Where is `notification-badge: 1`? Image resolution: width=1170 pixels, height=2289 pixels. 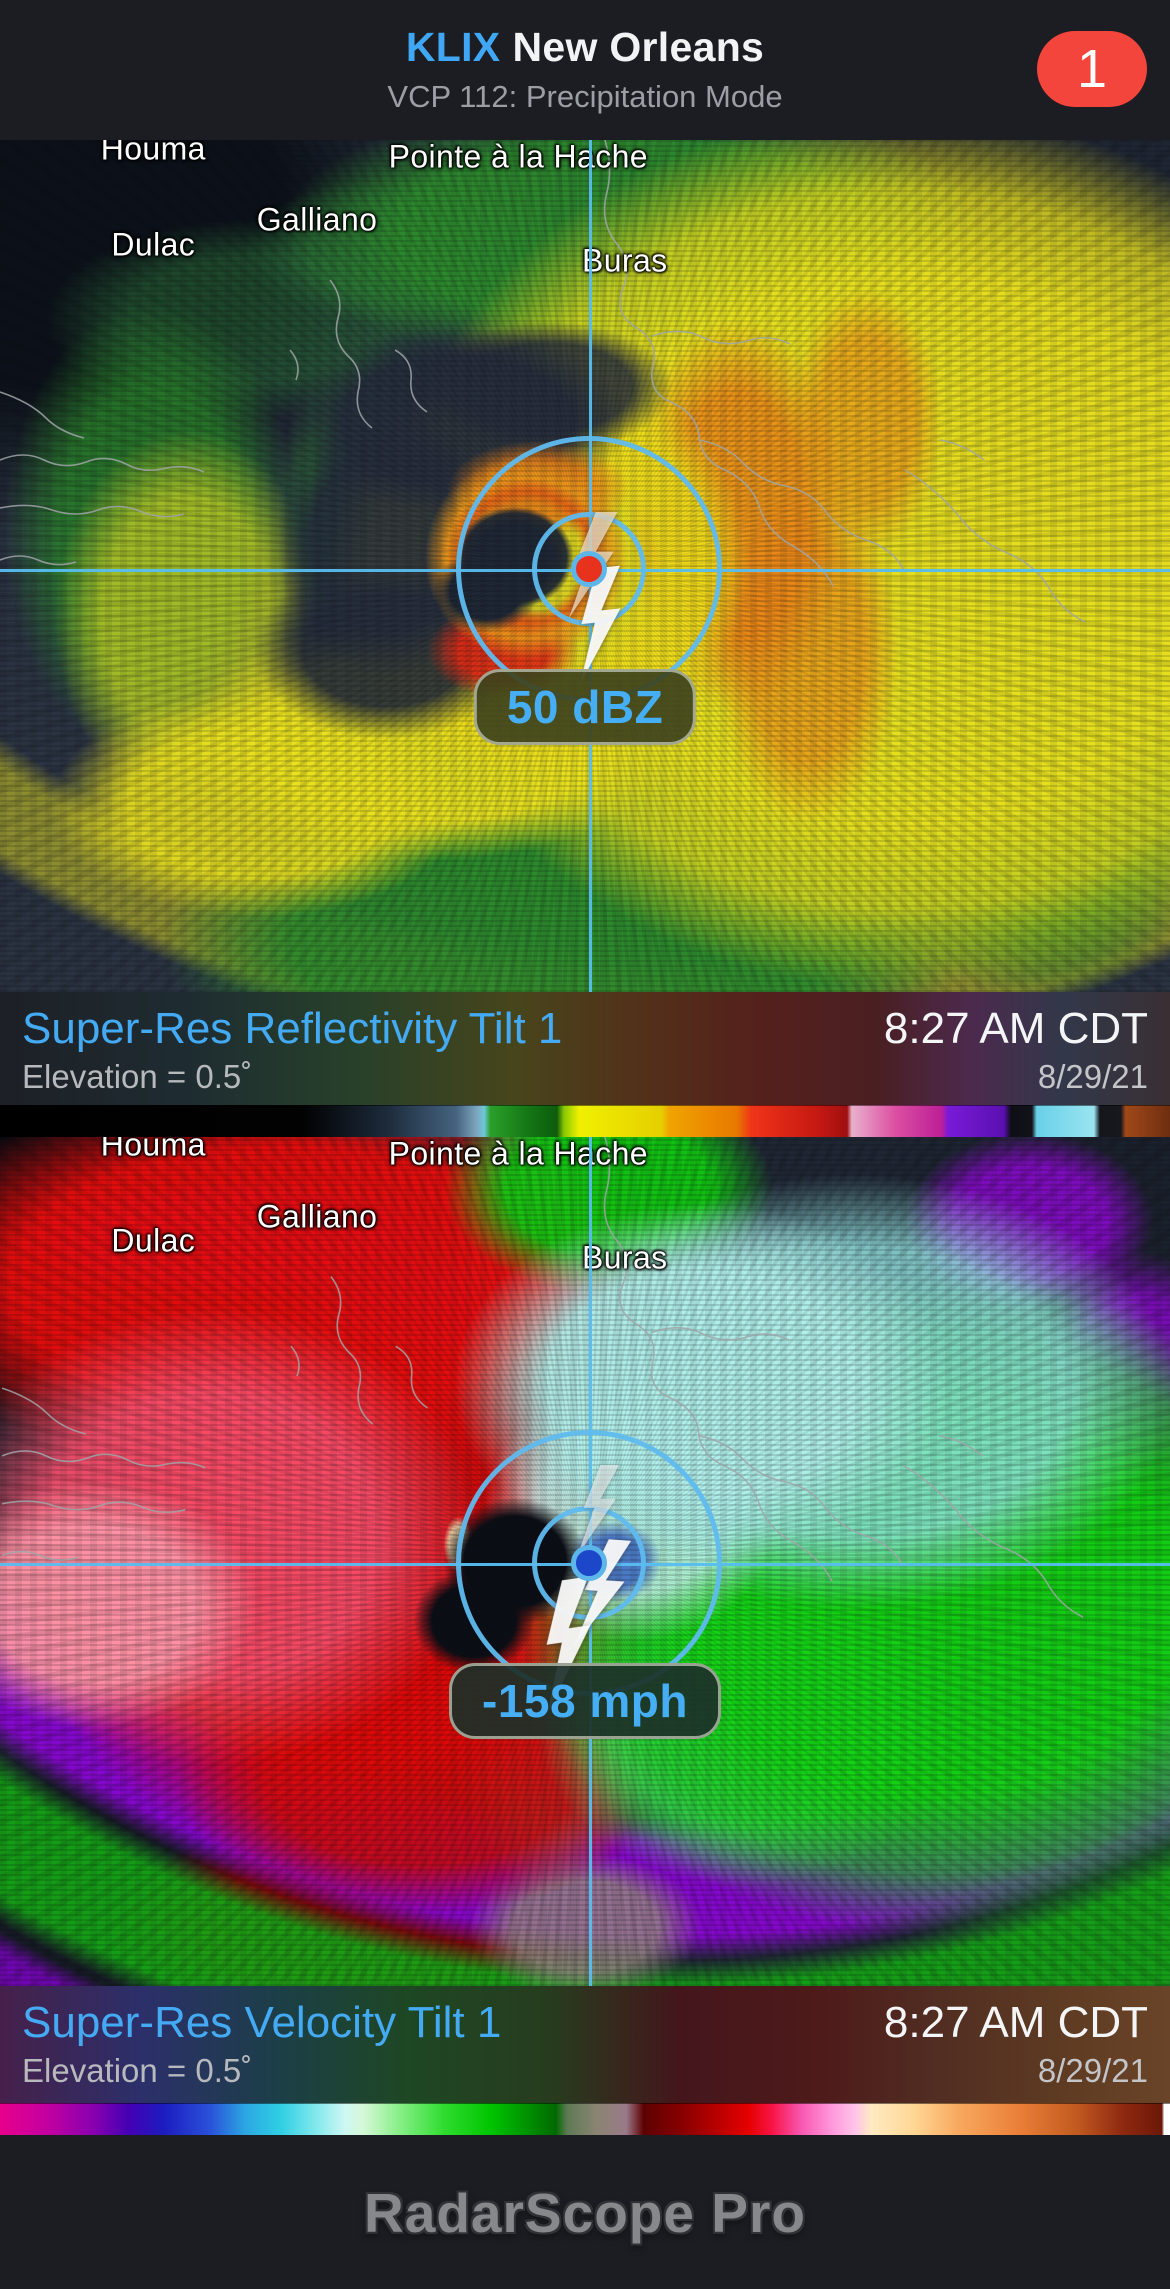 notification-badge: 1 is located at coordinates (1092, 69).